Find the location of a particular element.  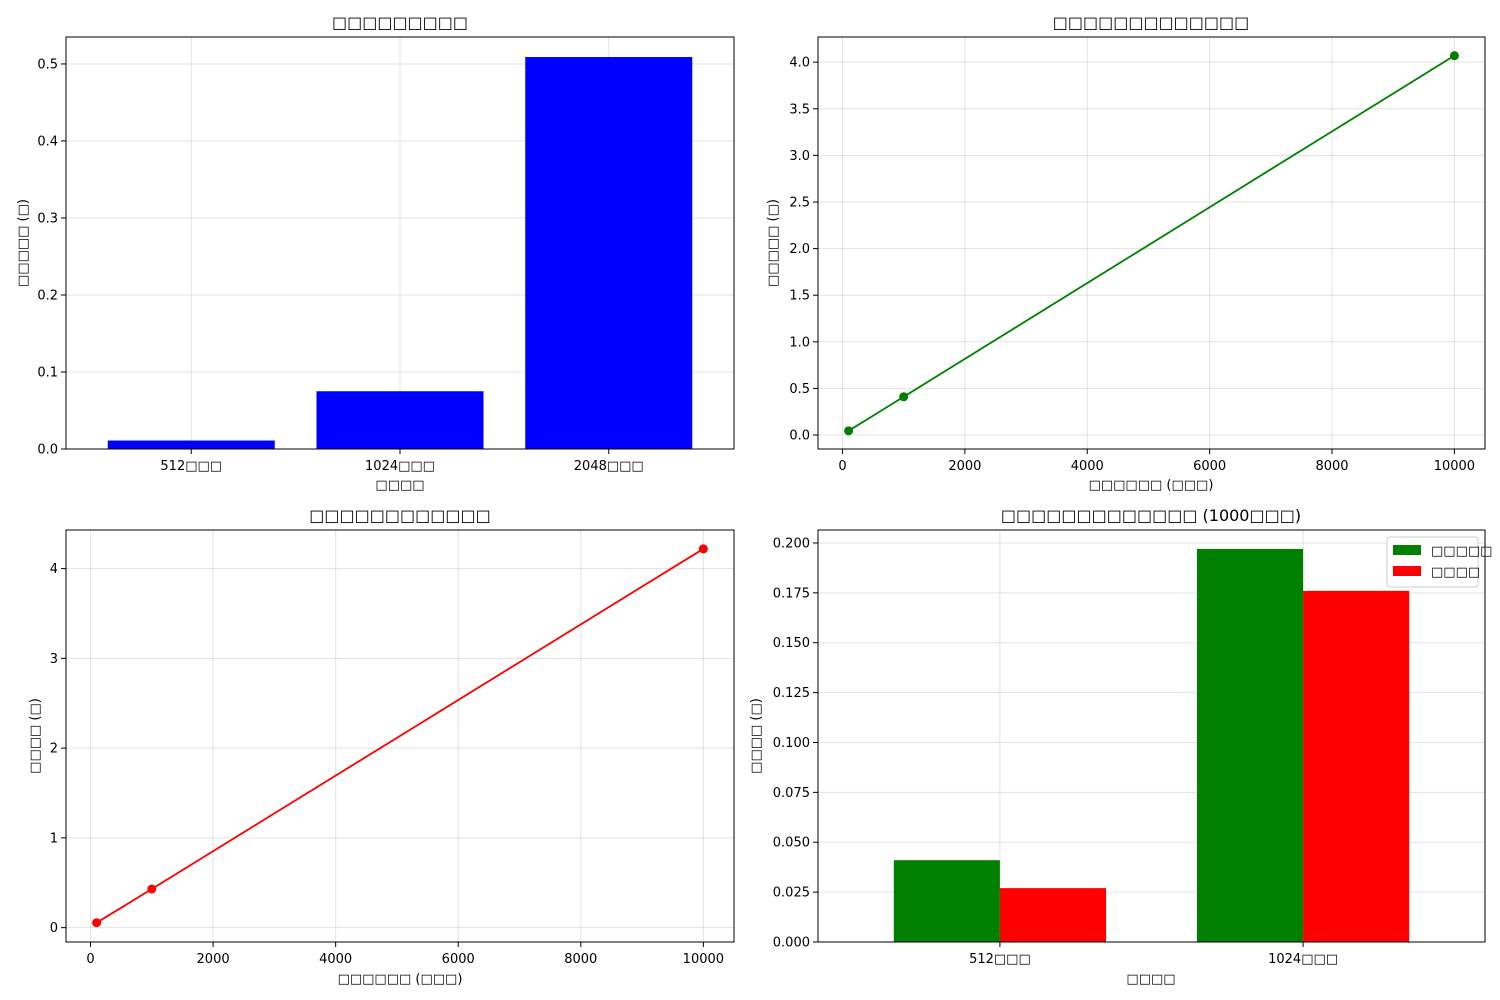

y-tick-label: 0.1 is located at coordinates (47, 372).